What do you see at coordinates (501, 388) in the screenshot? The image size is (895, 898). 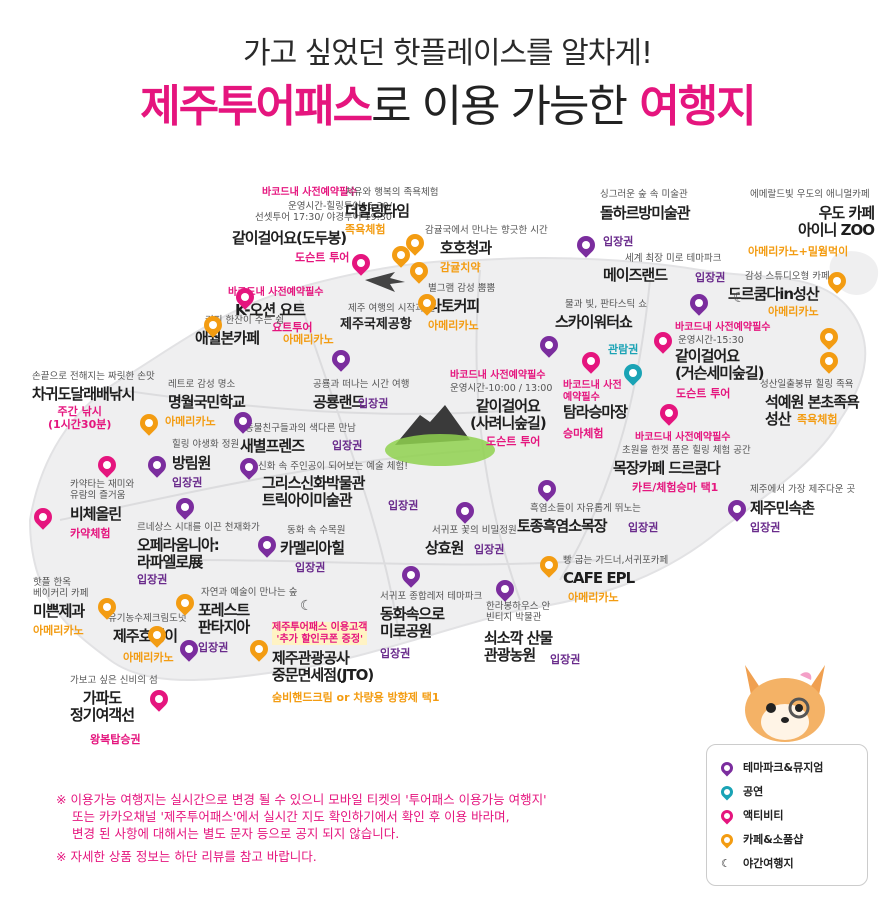 I see `place-gachi-saryeoni-desc: 운영시간-10:00 / 13:00` at bounding box center [501, 388].